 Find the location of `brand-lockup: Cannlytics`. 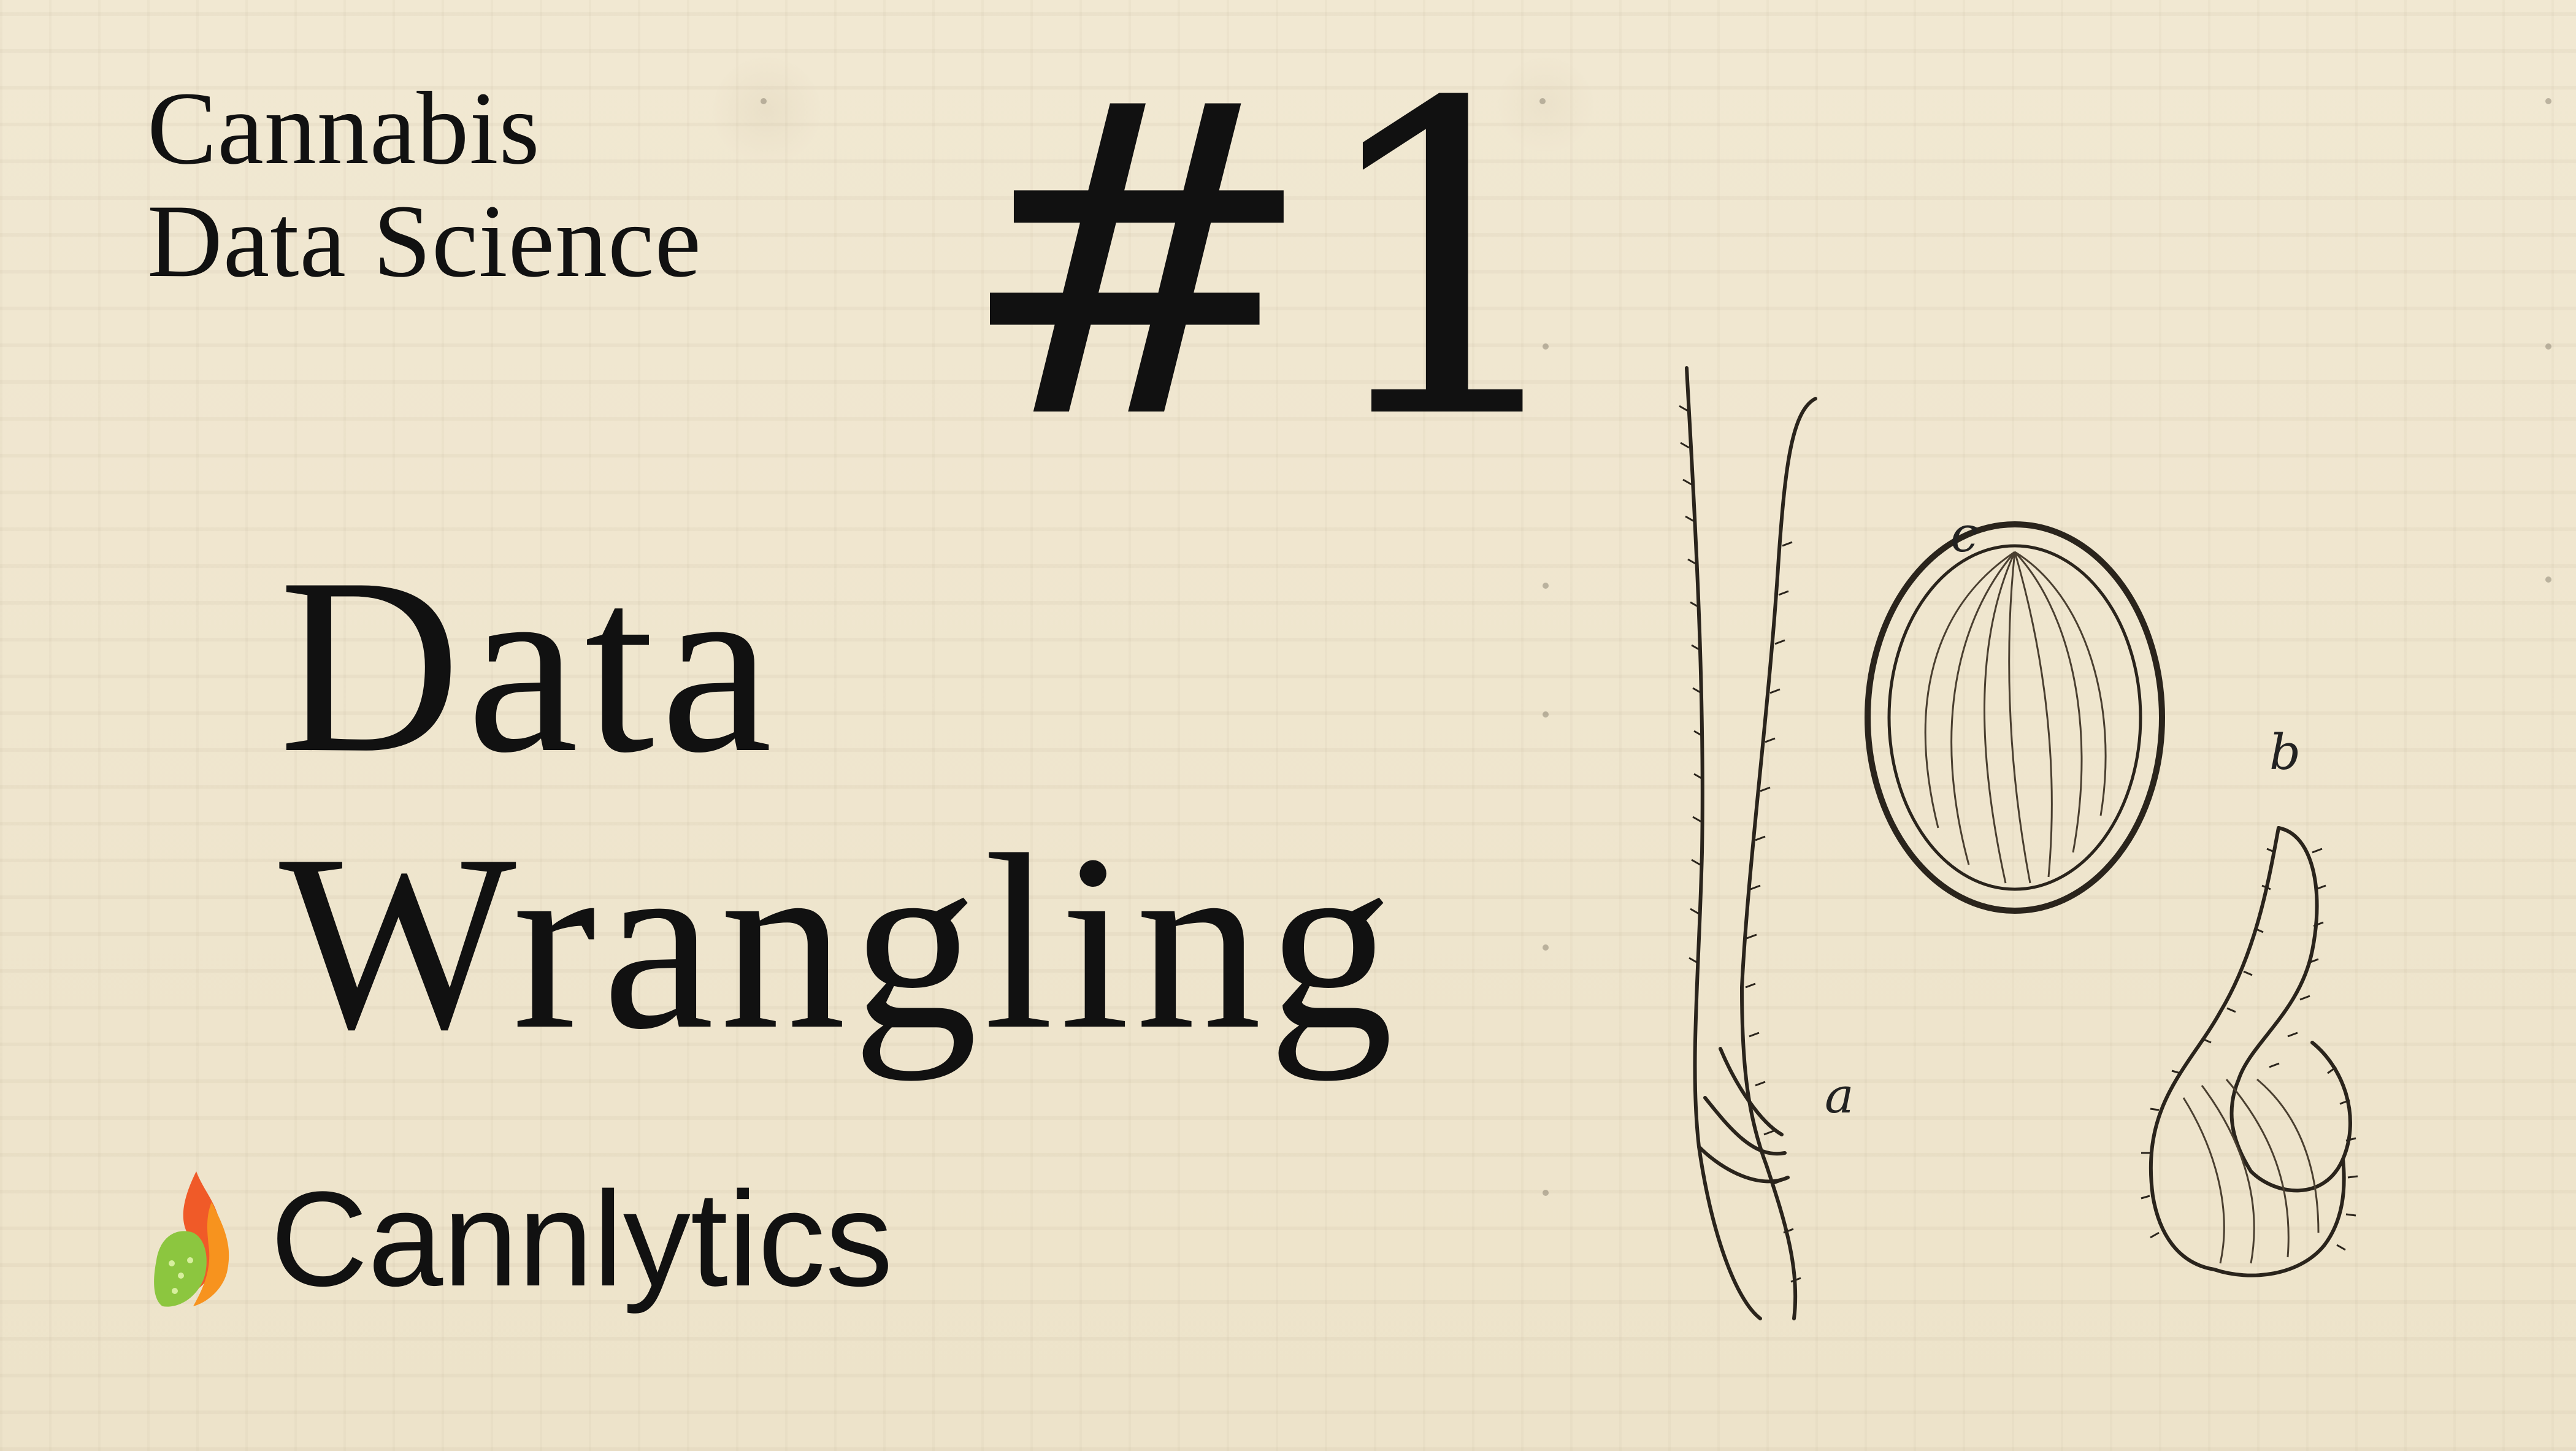

brand-lockup: Cannlytics is located at coordinates (520, 1239).